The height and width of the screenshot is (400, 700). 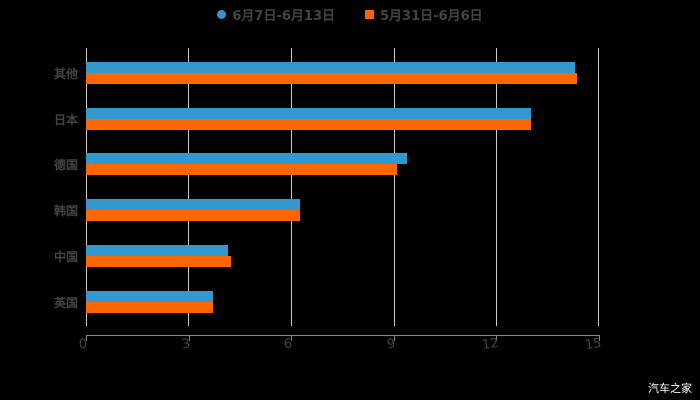 I want to click on category-label: 韩国, so click(x=65, y=211).